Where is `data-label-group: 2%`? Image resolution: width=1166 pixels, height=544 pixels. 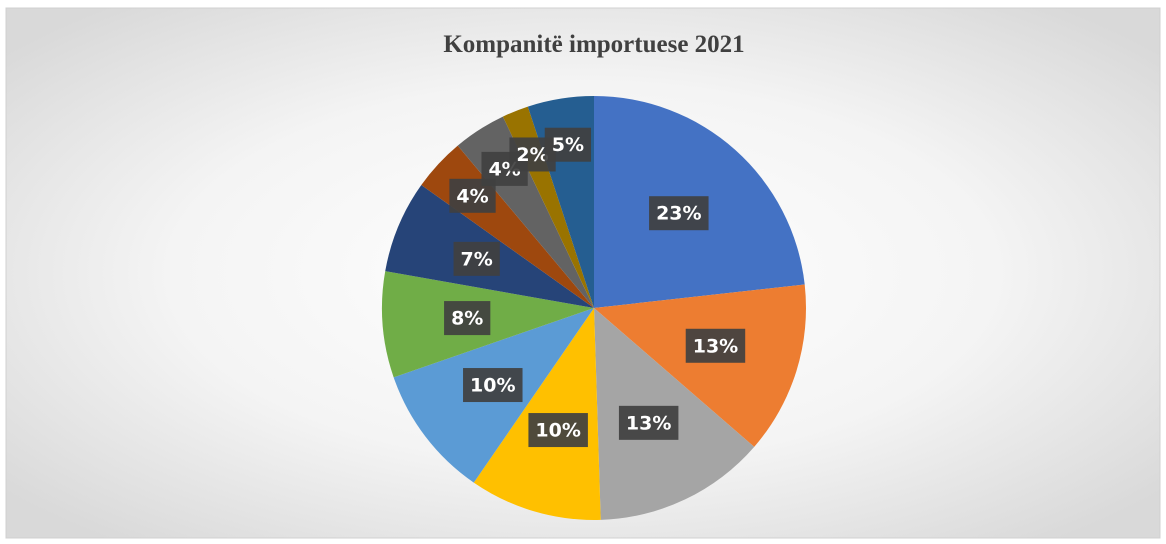
data-label-group: 2% is located at coordinates (532, 154).